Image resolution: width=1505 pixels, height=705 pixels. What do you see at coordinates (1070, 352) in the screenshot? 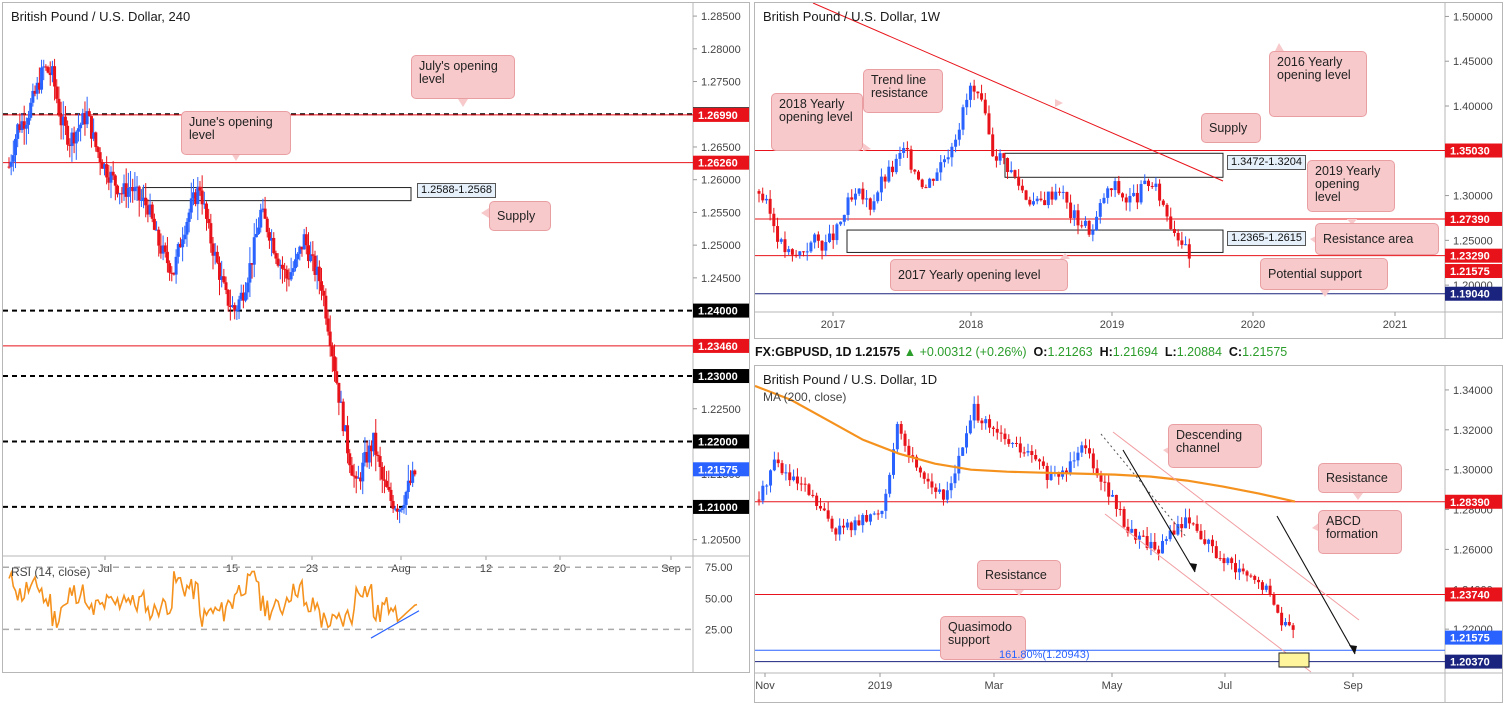
I see `open-value: 1.21263` at bounding box center [1070, 352].